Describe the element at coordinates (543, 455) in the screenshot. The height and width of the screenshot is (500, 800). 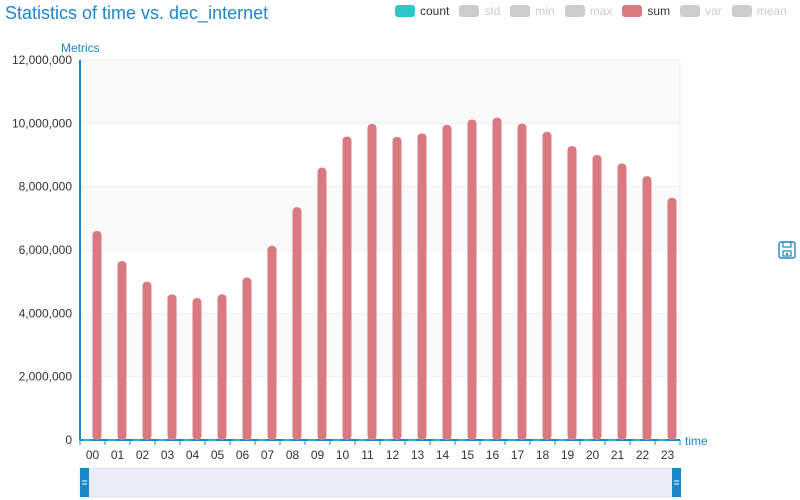
I see `x-tick-label: 18` at that location.